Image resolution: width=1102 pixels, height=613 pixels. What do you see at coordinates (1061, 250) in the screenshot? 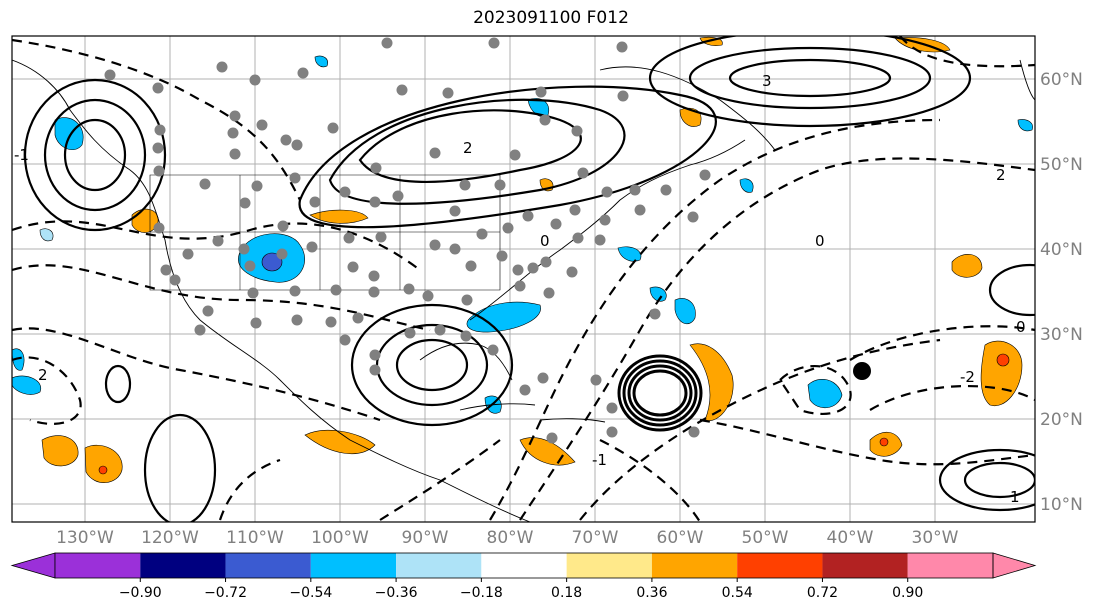
I see `latitude-label: 40°N` at bounding box center [1061, 250].